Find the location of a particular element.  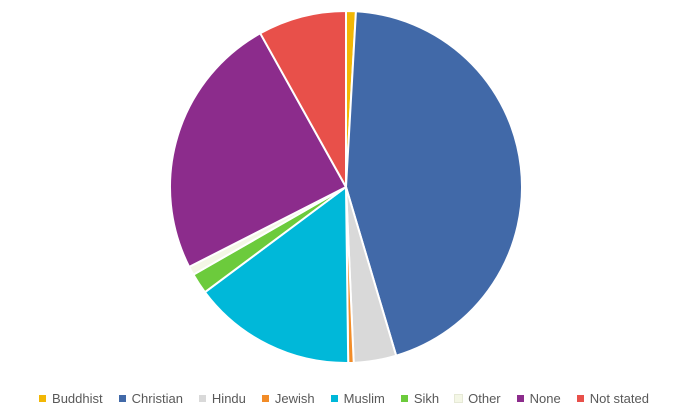

legend-item-hindu: Hindu is located at coordinates (222, 398).